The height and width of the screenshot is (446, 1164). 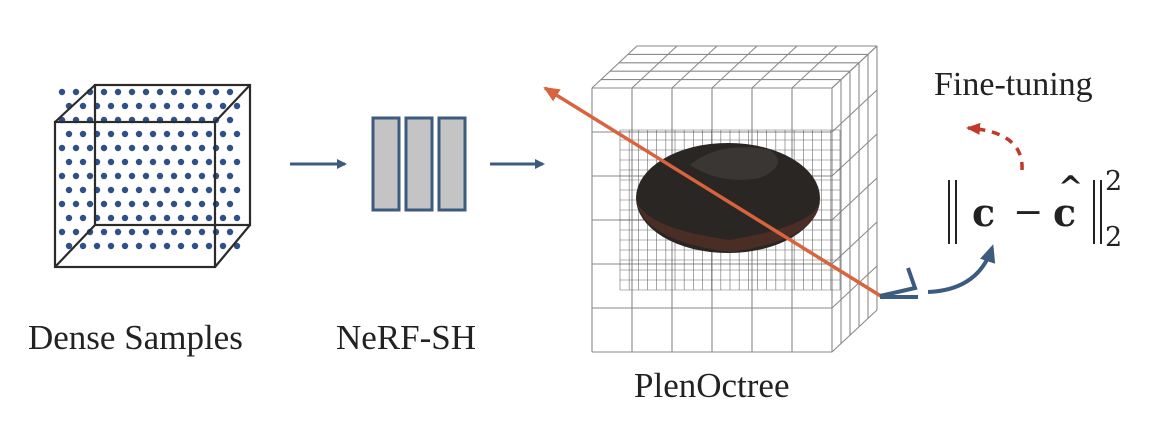 I want to click on loss-c: c, so click(x=984, y=212).